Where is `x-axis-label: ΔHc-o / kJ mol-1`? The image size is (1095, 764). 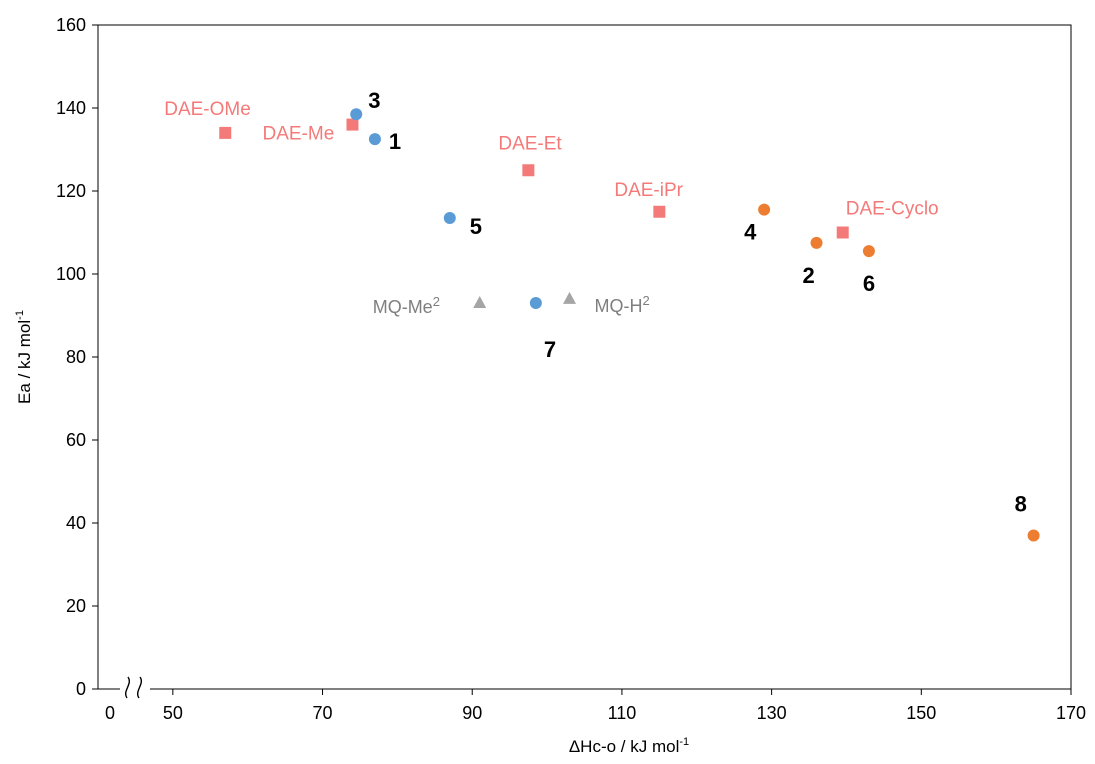
x-axis-label: ΔHc-o / kJ mol-1 is located at coordinates (629, 746).